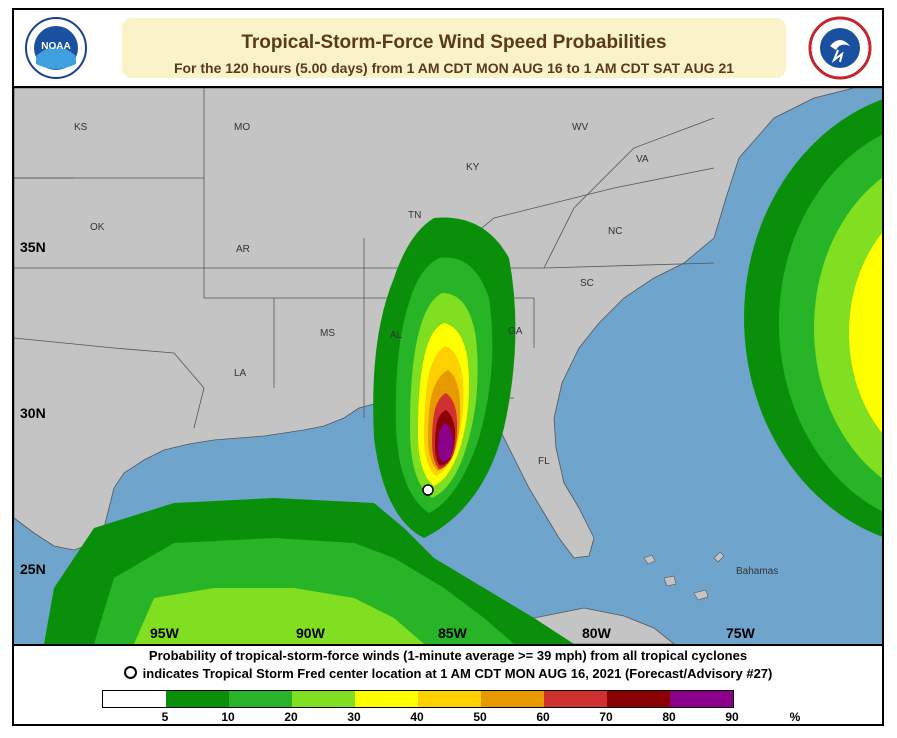 This screenshot has width=897, height=738. Describe the element at coordinates (615, 231) in the screenshot. I see `state-label-nc: NC` at that location.